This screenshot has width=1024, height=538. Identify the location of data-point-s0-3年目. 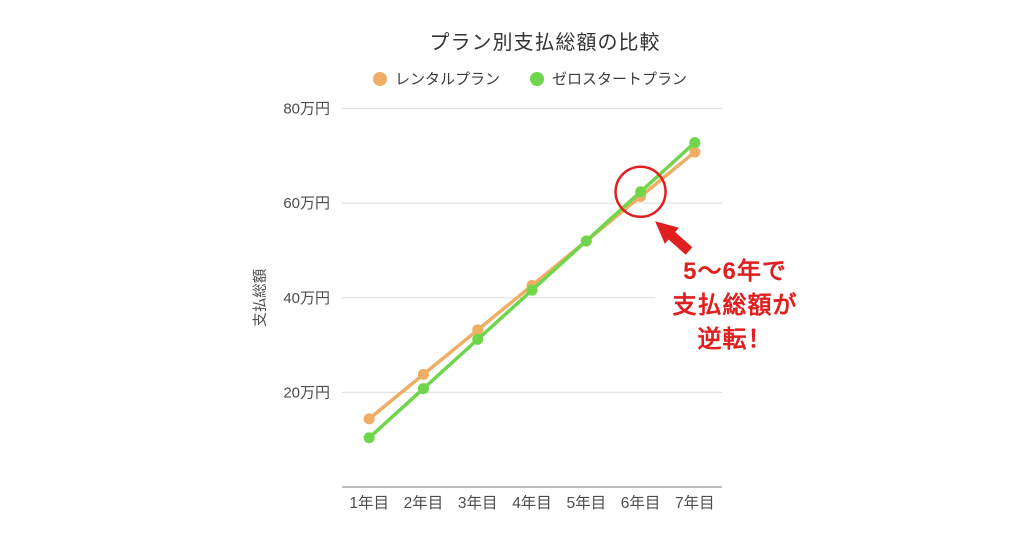
(478, 330).